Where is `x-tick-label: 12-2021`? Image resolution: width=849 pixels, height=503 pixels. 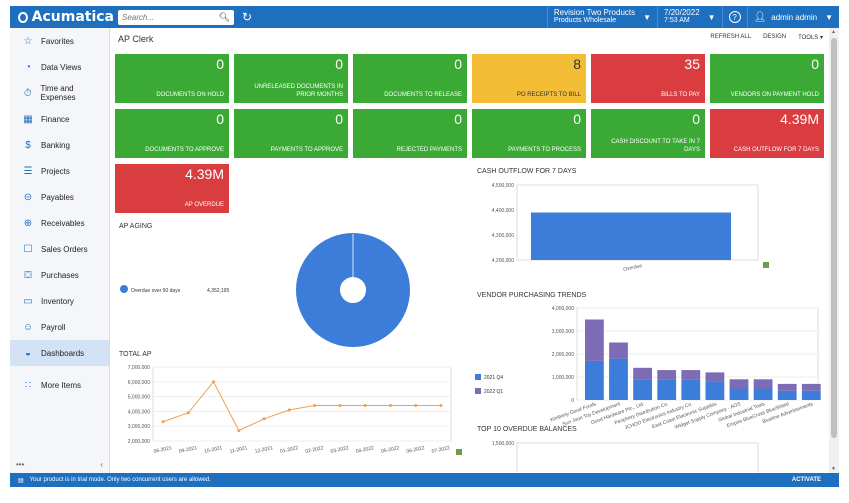 x-tick-label: 12-2021 is located at coordinates (263, 450).